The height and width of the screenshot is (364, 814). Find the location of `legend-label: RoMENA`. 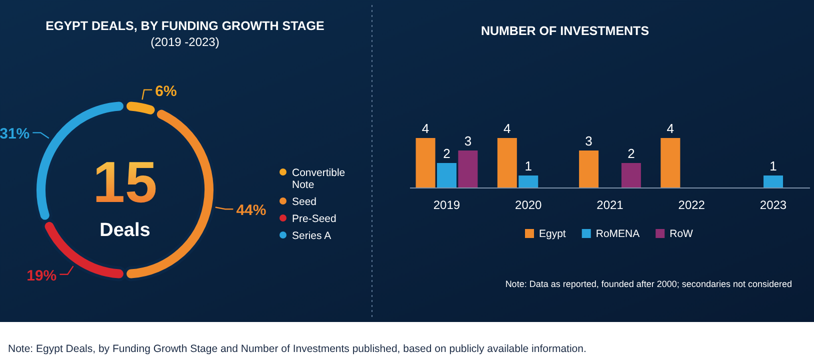

legend-label: RoMENA is located at coordinates (618, 234).